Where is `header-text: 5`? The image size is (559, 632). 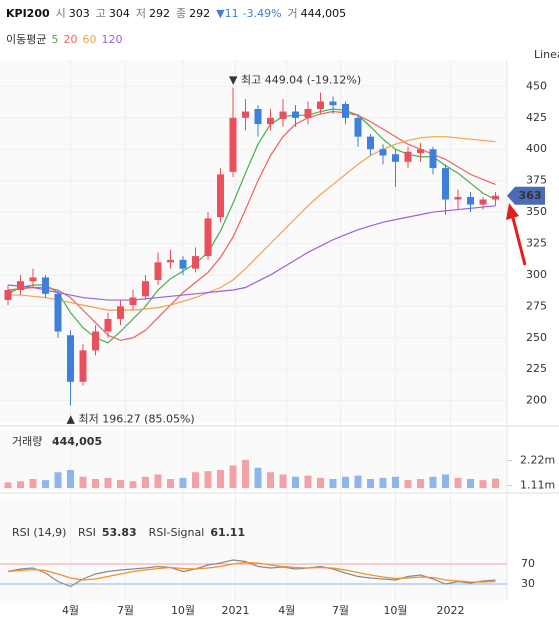
header-text: 5 is located at coordinates (54, 39).